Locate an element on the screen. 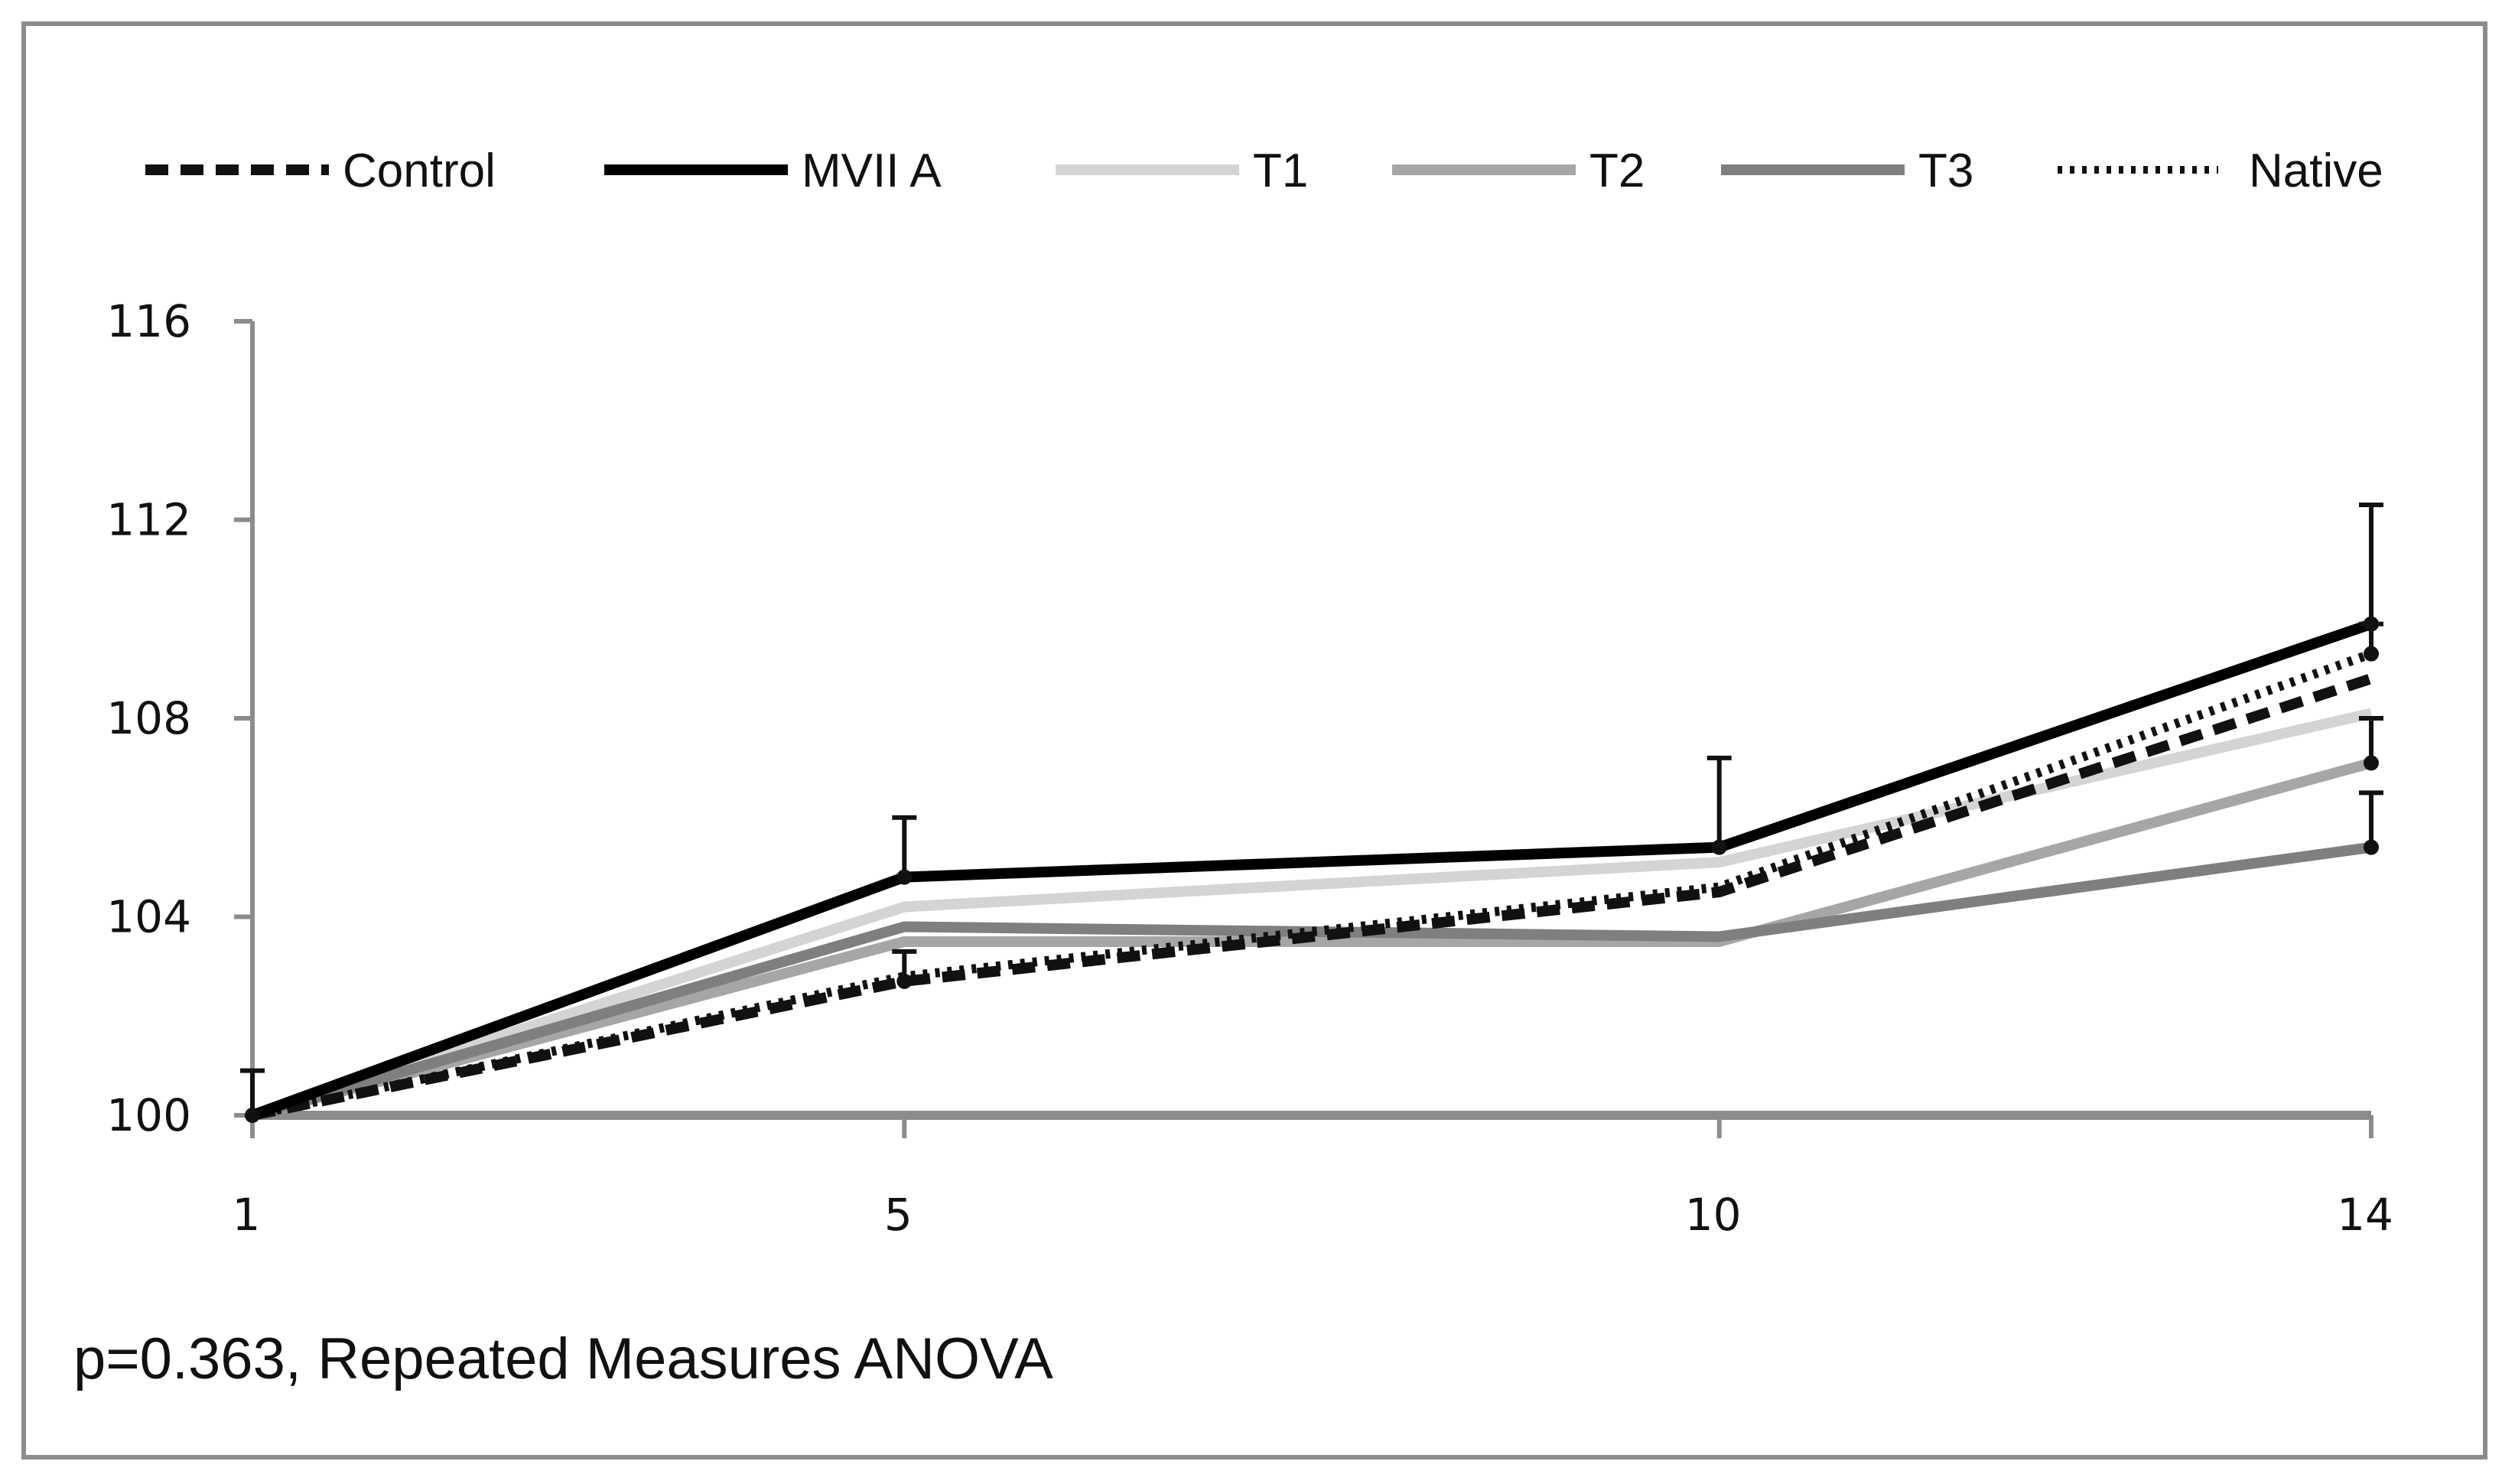 The height and width of the screenshot is (1484, 2515). data-point-native is located at coordinates (2371, 654).